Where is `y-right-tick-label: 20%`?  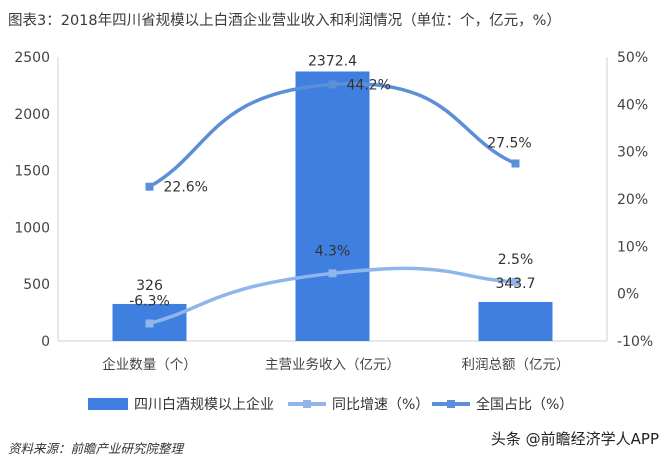
y-right-tick-label: 20% is located at coordinates (632, 200).